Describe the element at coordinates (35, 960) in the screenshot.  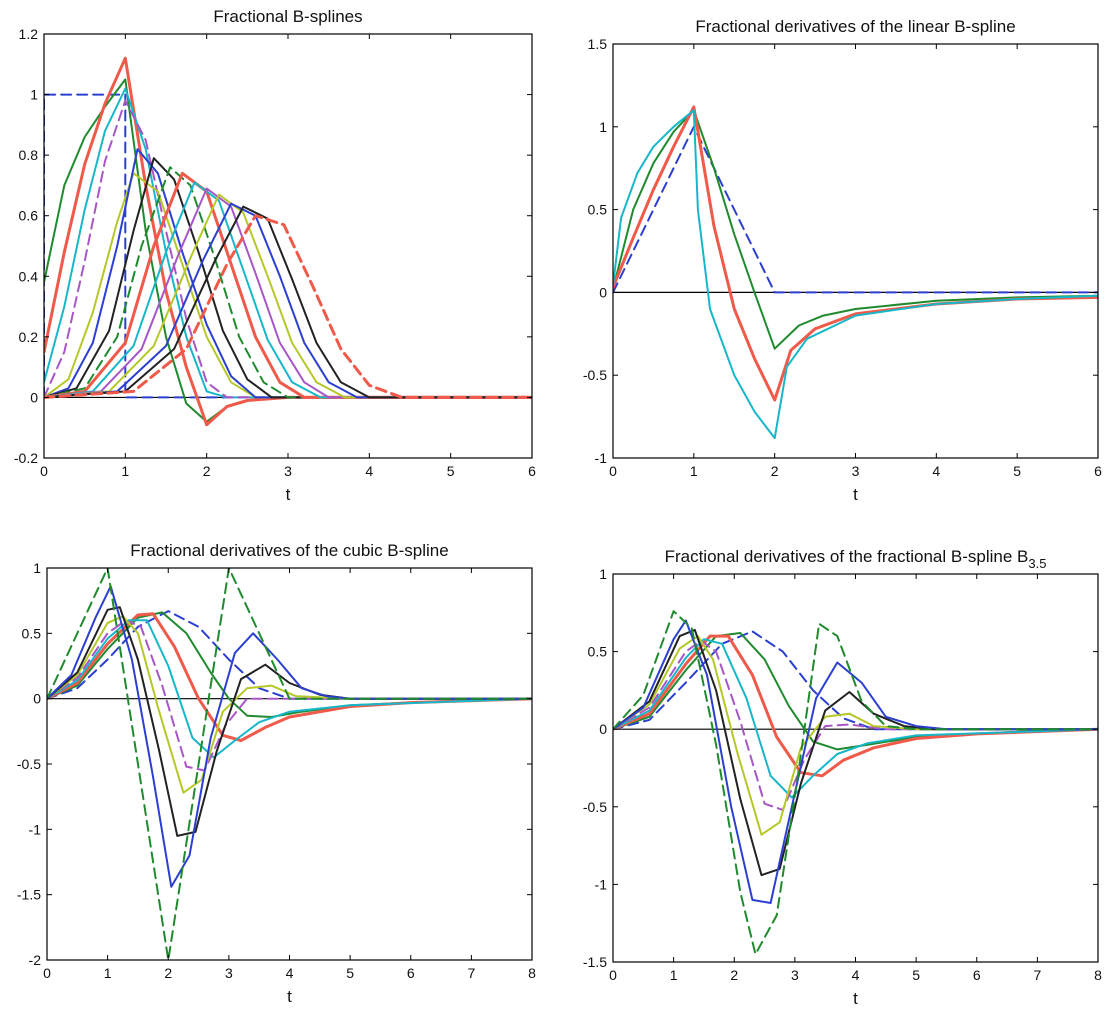
I see `y-tick-label: -2` at that location.